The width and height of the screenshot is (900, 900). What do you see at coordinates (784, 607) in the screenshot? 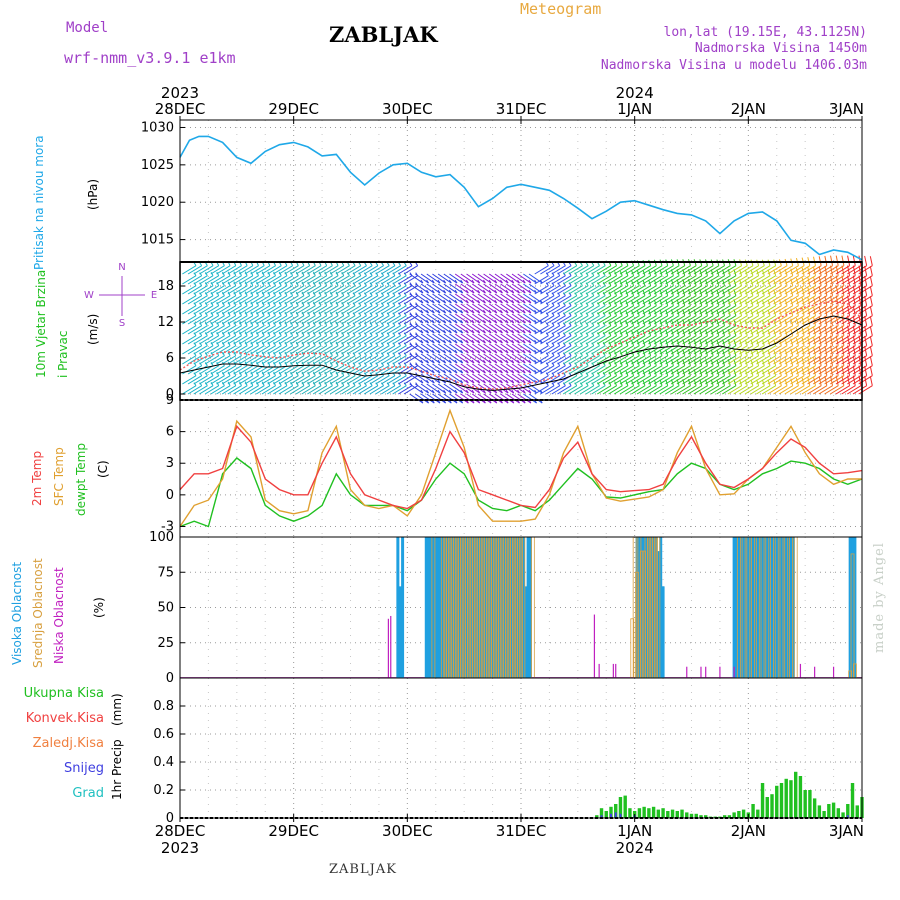
I see `high-cloud-bar` at bounding box center [784, 607].